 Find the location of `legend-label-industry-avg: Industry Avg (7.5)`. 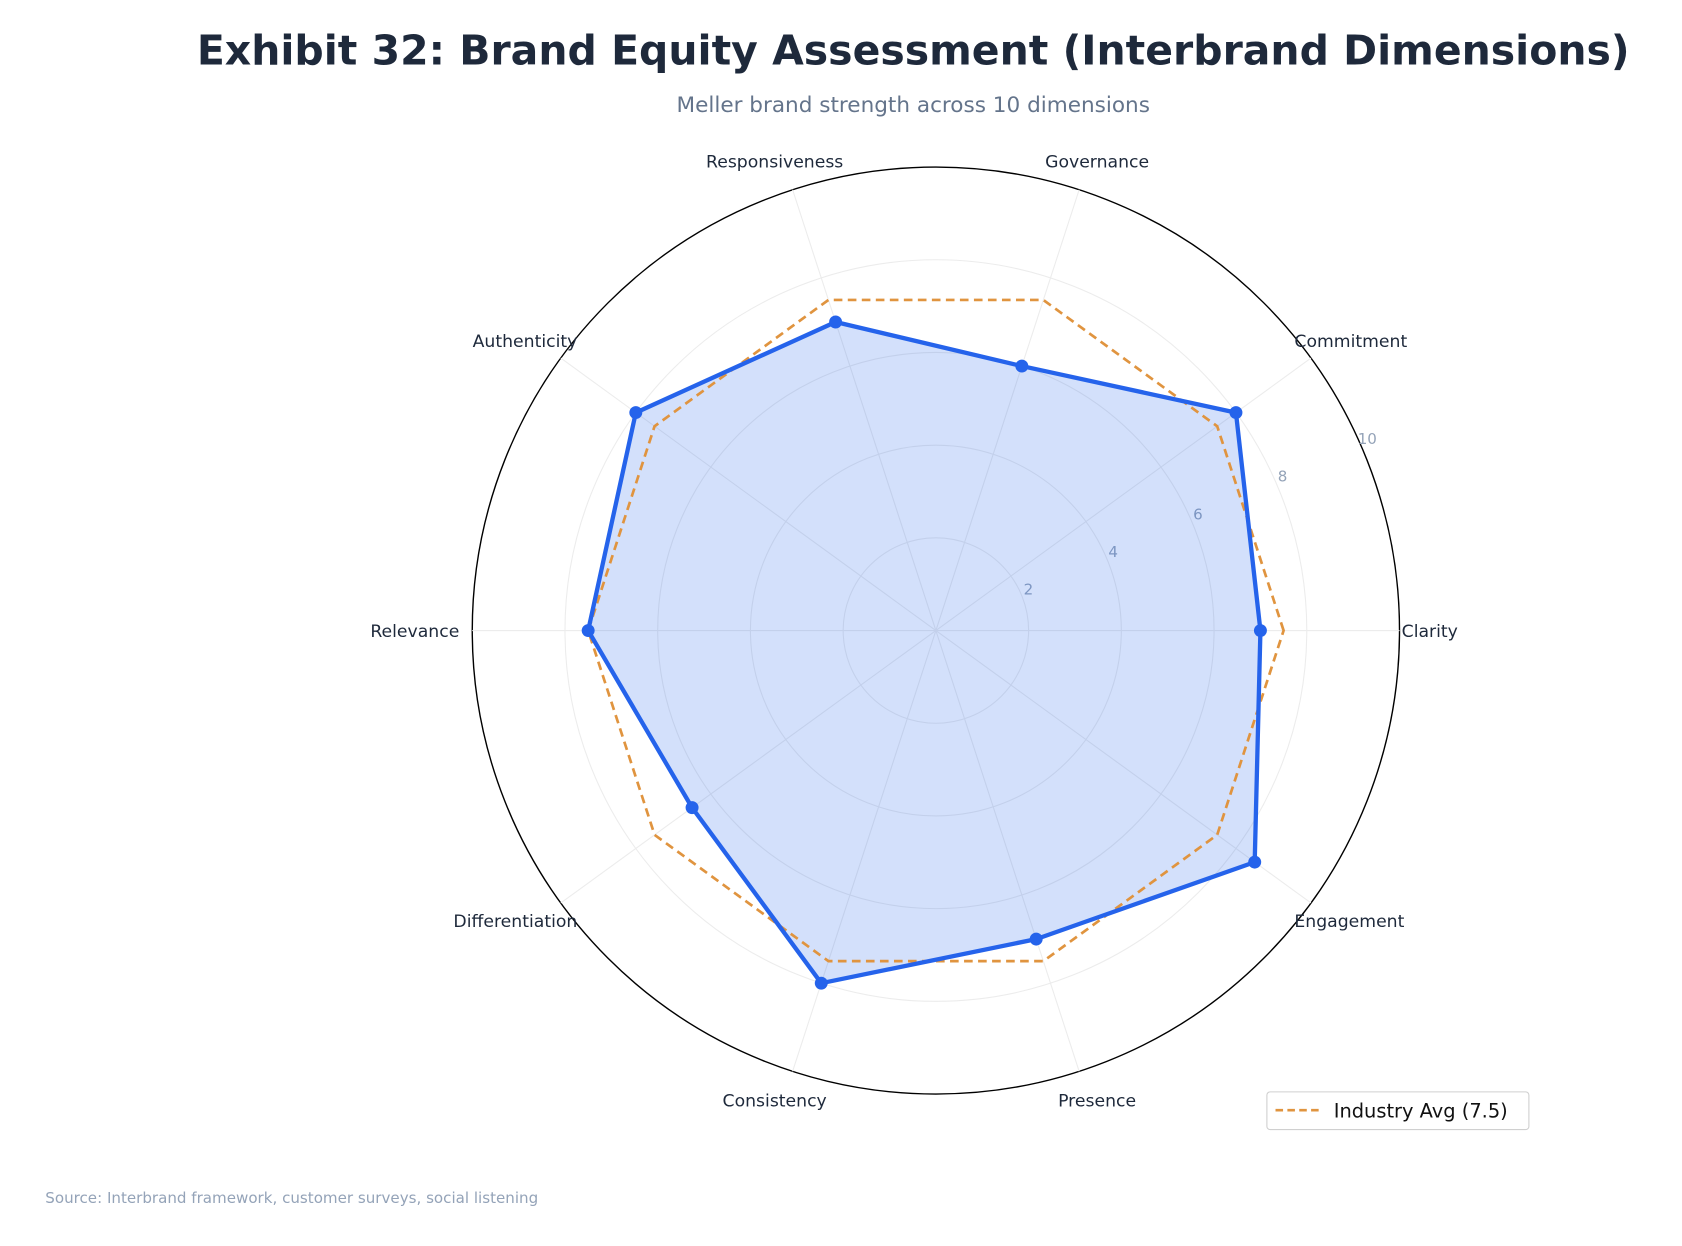

legend-label-industry-avg: Industry Avg (7.5) is located at coordinates (1421, 1111).